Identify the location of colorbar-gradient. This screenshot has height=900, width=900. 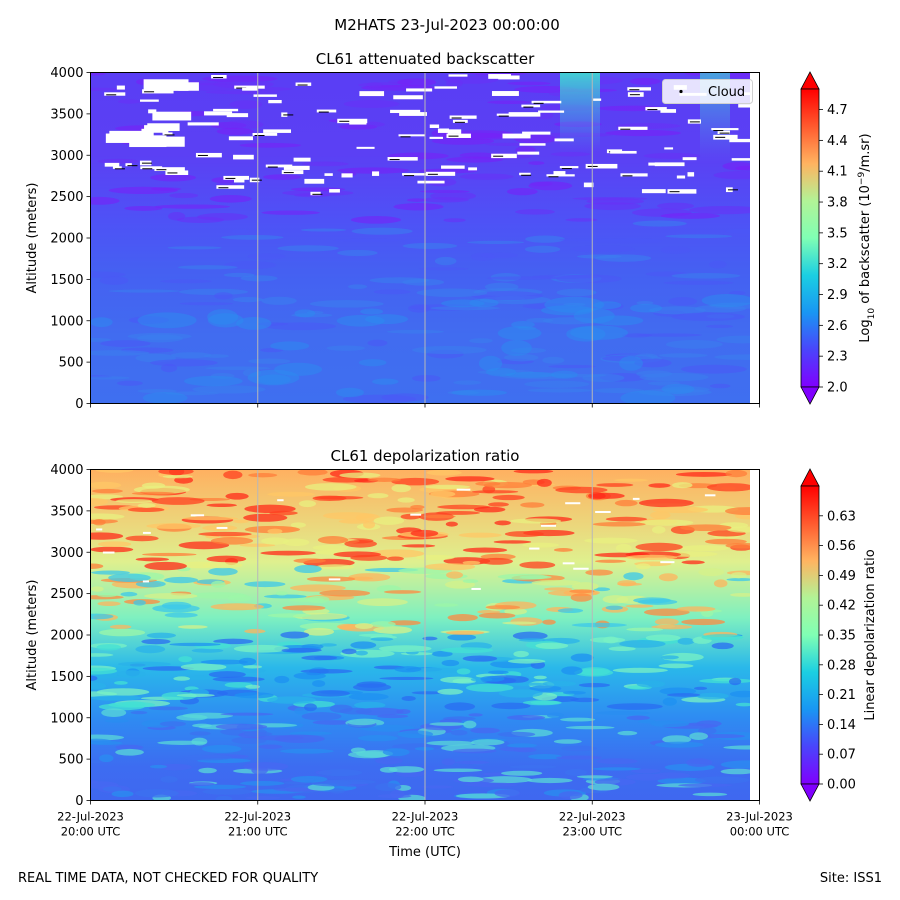
(810, 238).